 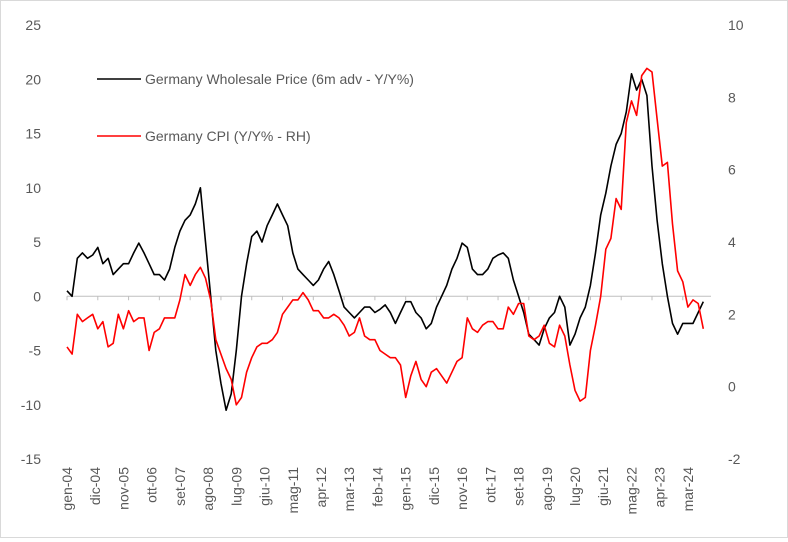 What do you see at coordinates (732, 387) in the screenshot?
I see `right-axis-tick-label: 0` at bounding box center [732, 387].